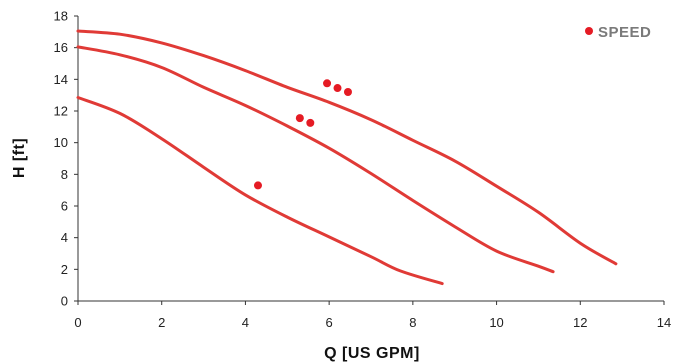 This screenshot has width=691, height=364. I want to click on y-tick-label: 18, so click(61, 16).